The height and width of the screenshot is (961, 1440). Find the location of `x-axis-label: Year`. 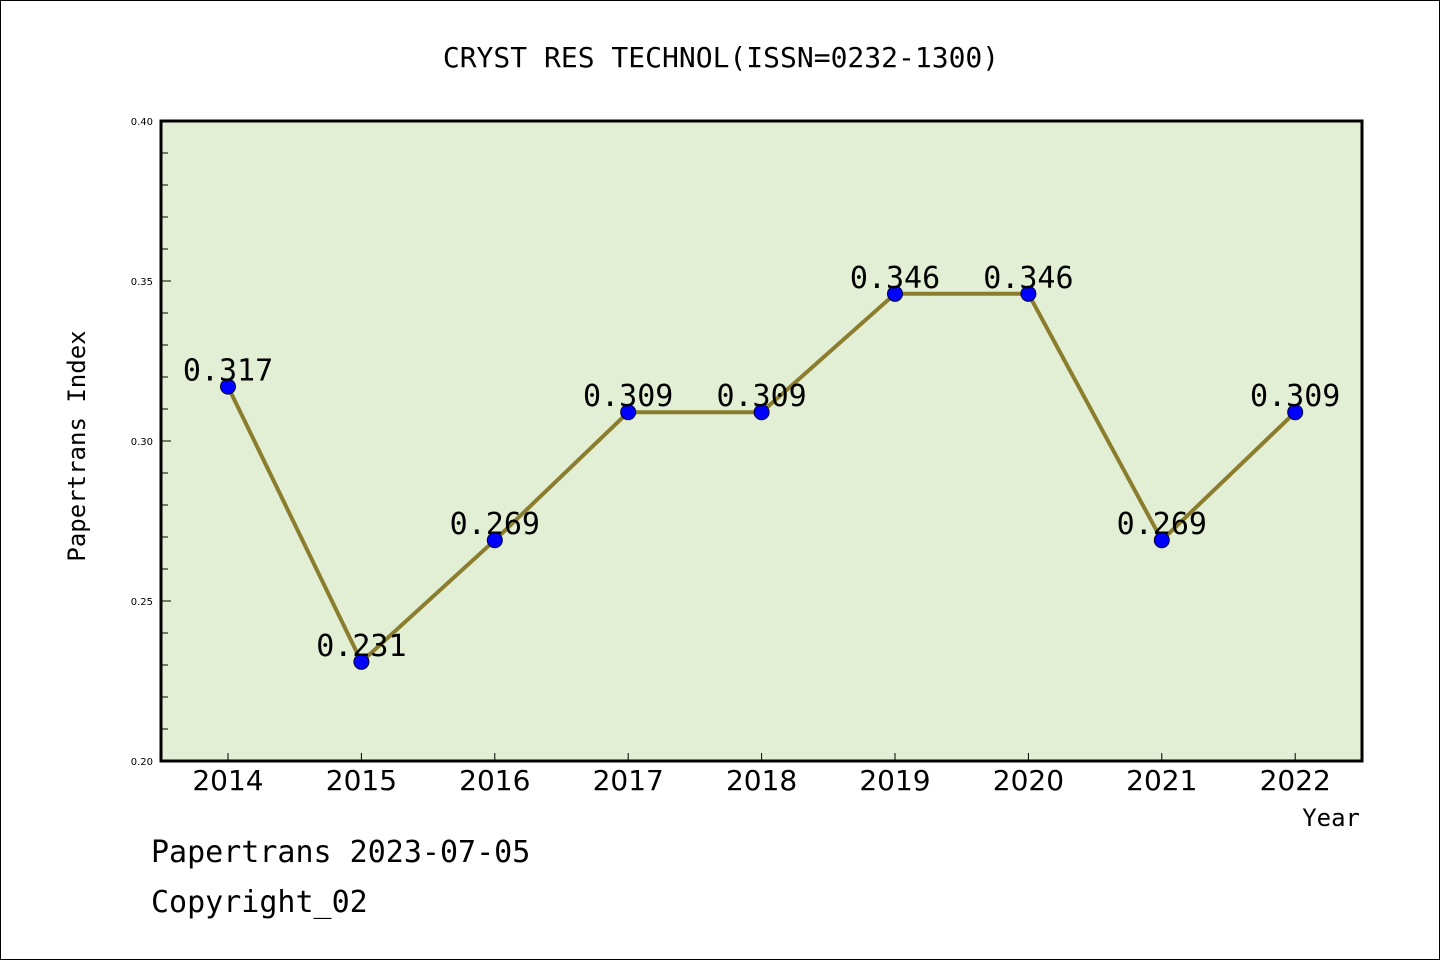

x-axis-label: Year is located at coordinates (1331, 818).